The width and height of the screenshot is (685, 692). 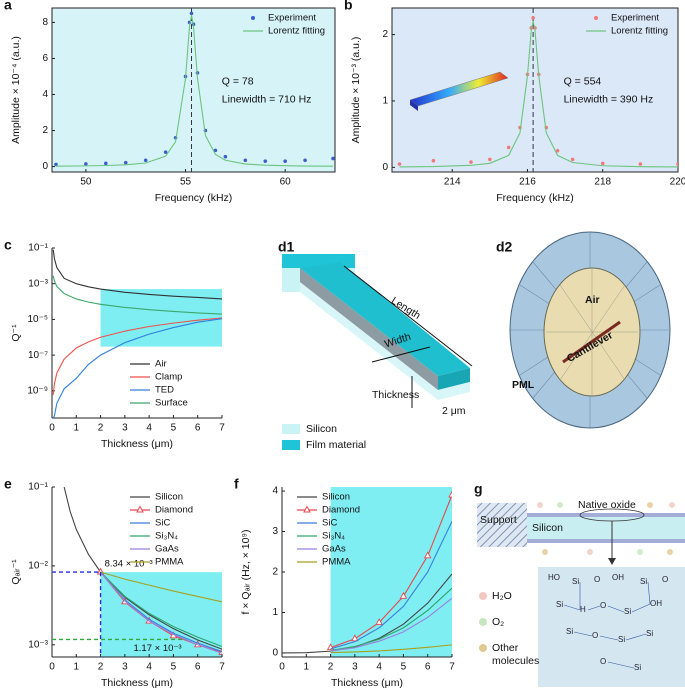 I want to click on annotation: Linewidth = 710 Hz, so click(x=267, y=100).